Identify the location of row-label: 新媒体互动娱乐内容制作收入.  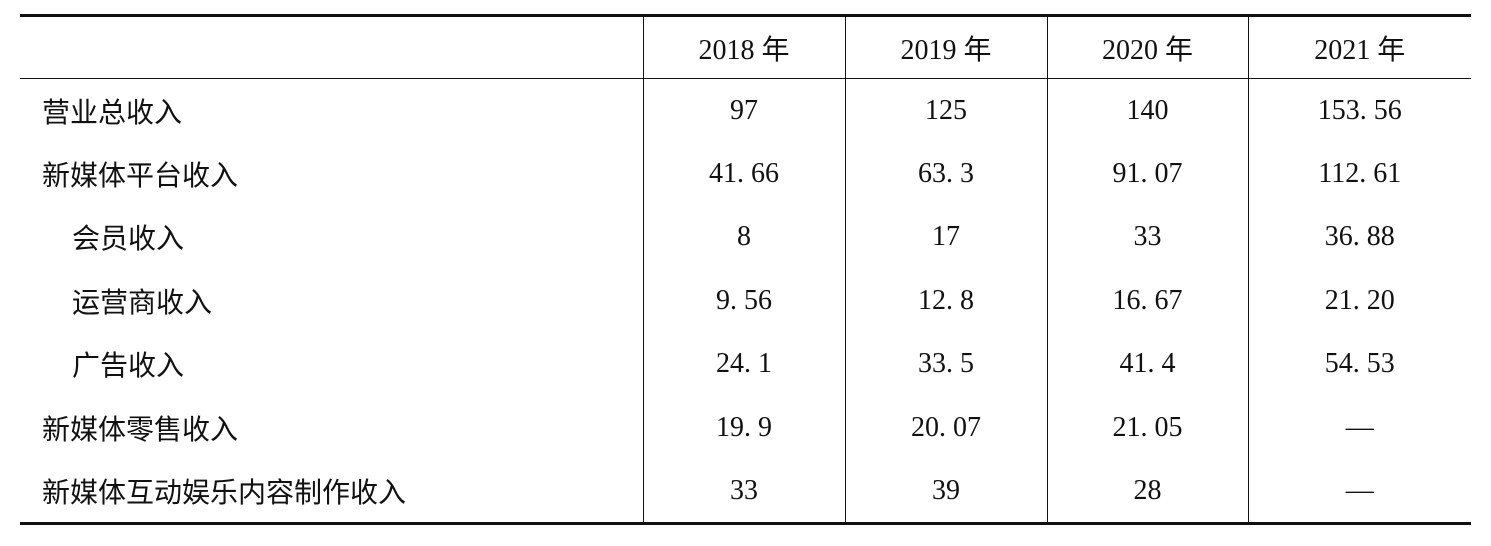
(224, 493).